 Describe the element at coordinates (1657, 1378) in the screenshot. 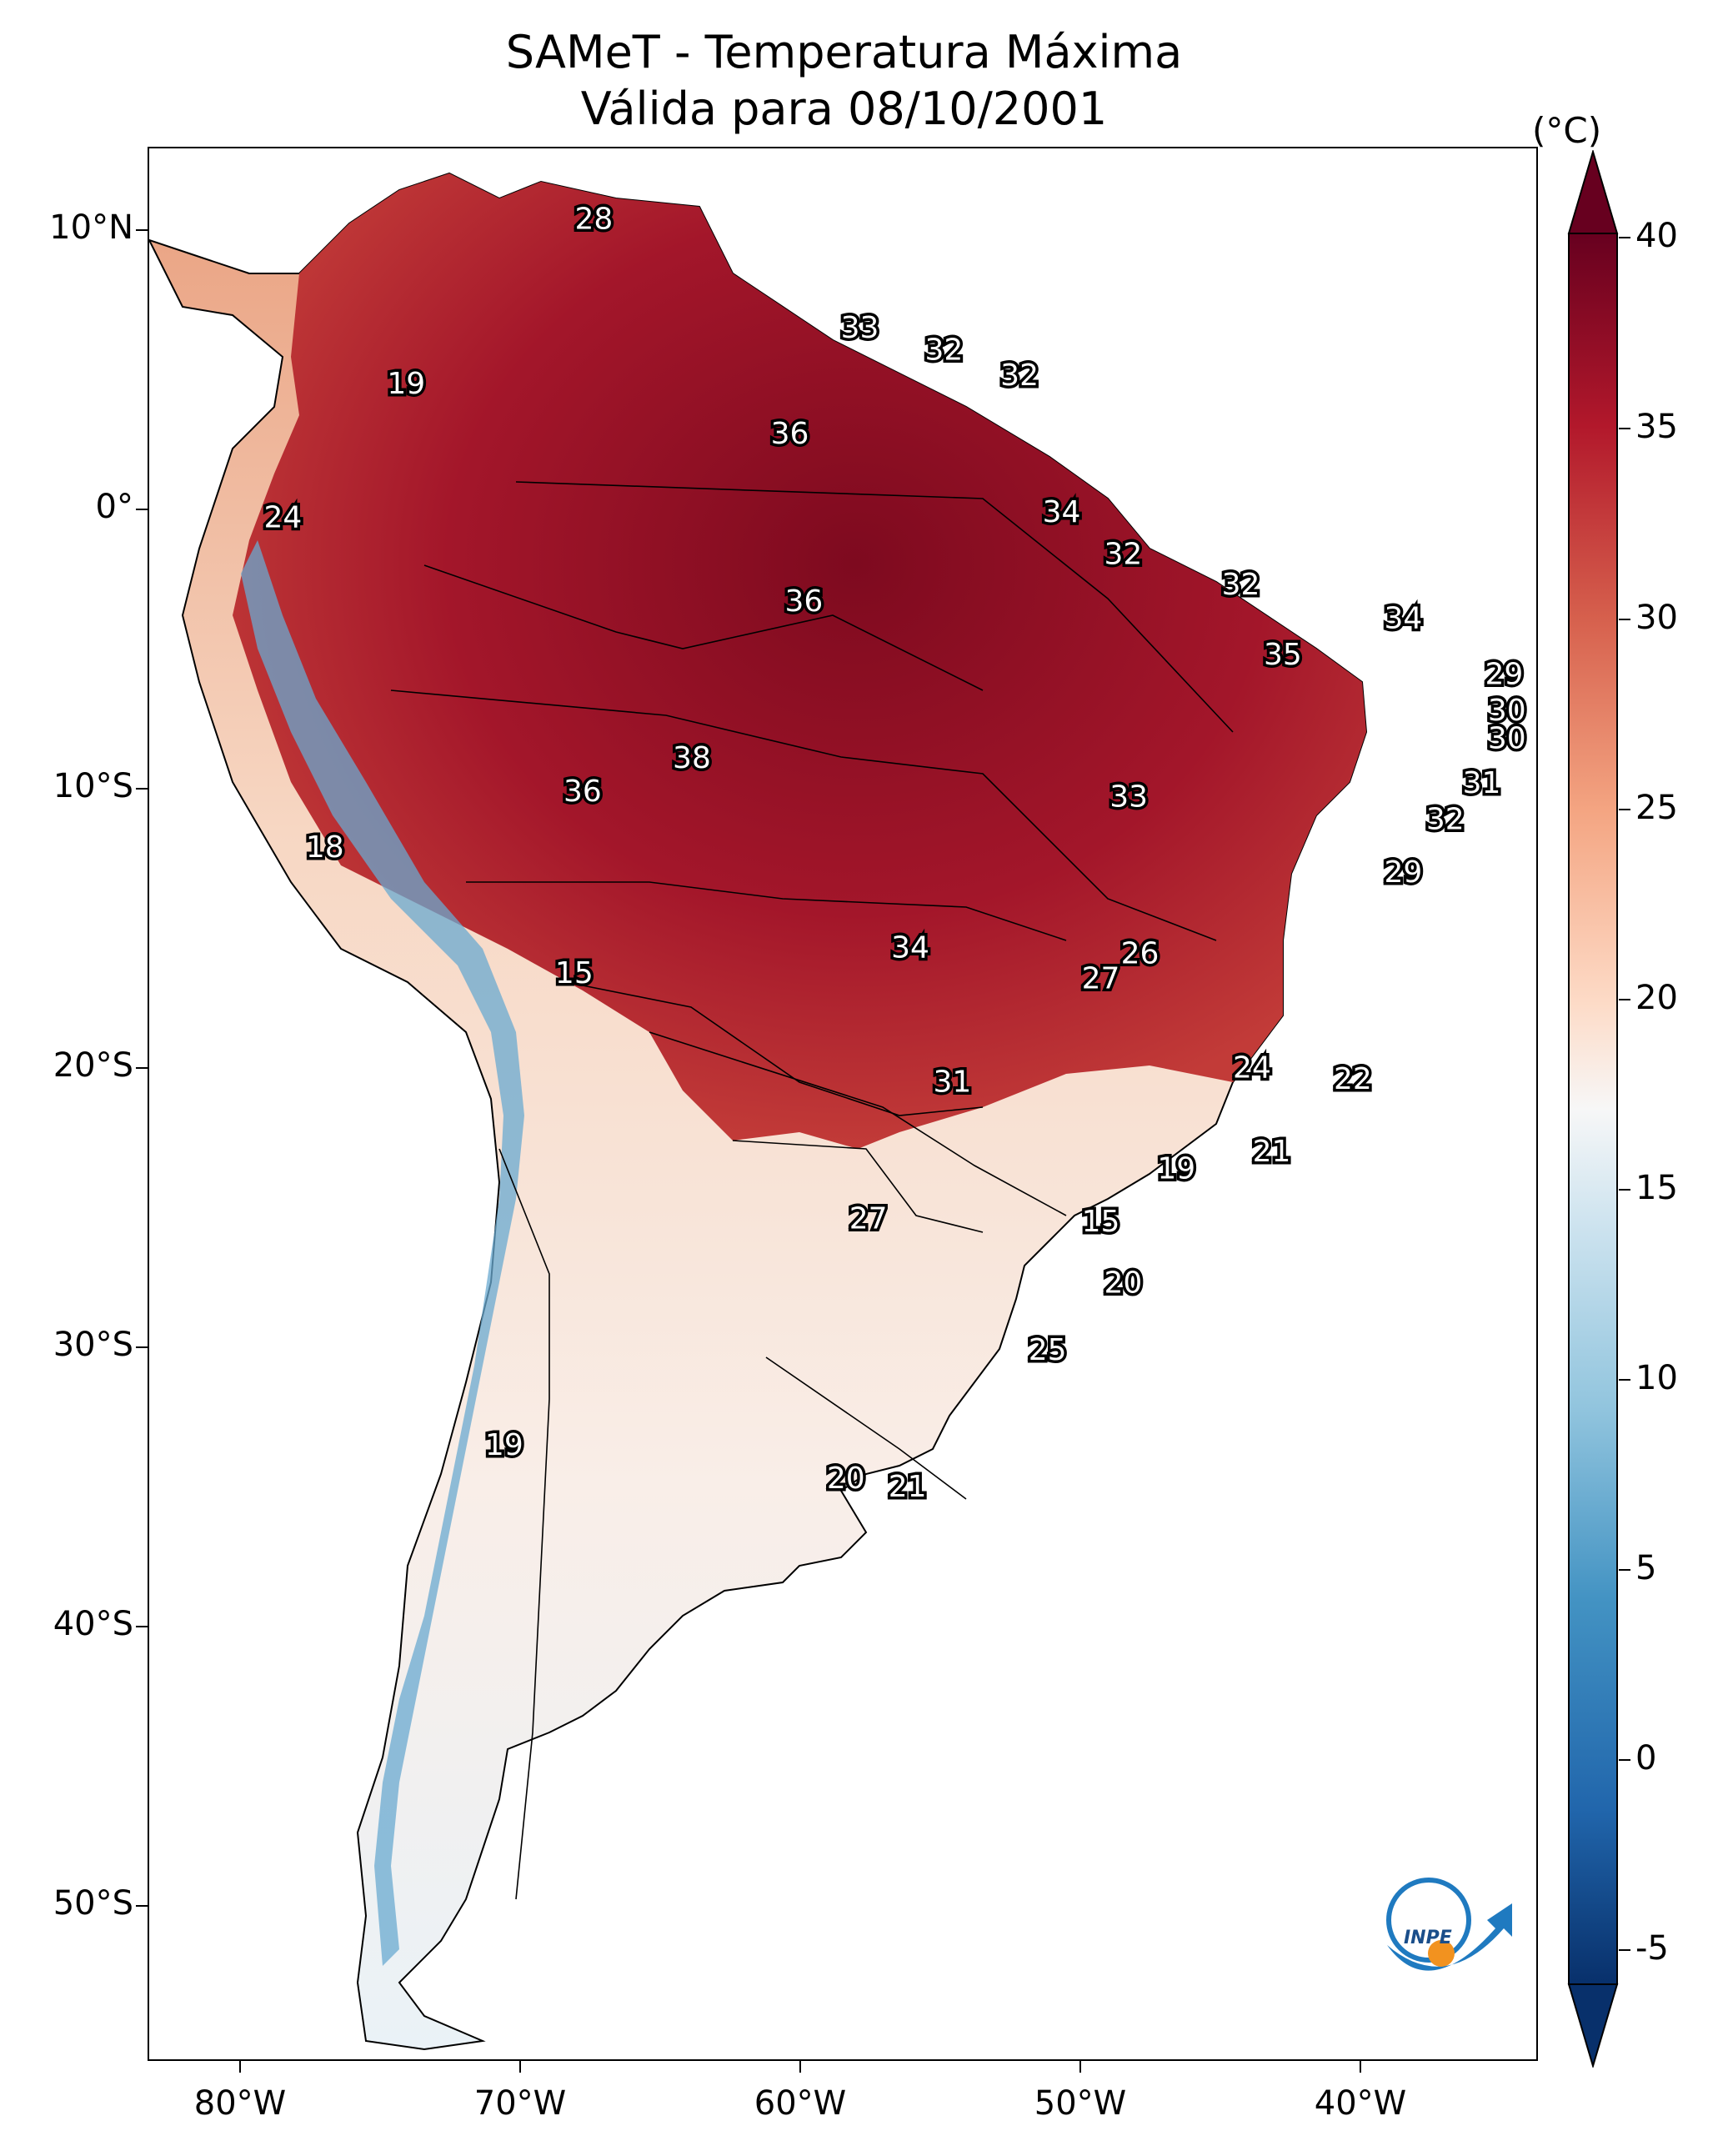

I see `colorbar-label-10: 10` at that location.